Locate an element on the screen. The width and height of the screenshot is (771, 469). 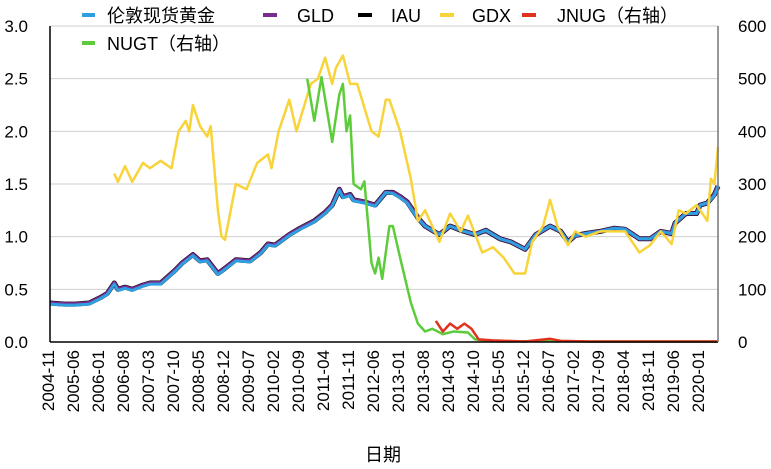
x-tick-label: 2011-11 is located at coordinates (348, 380).